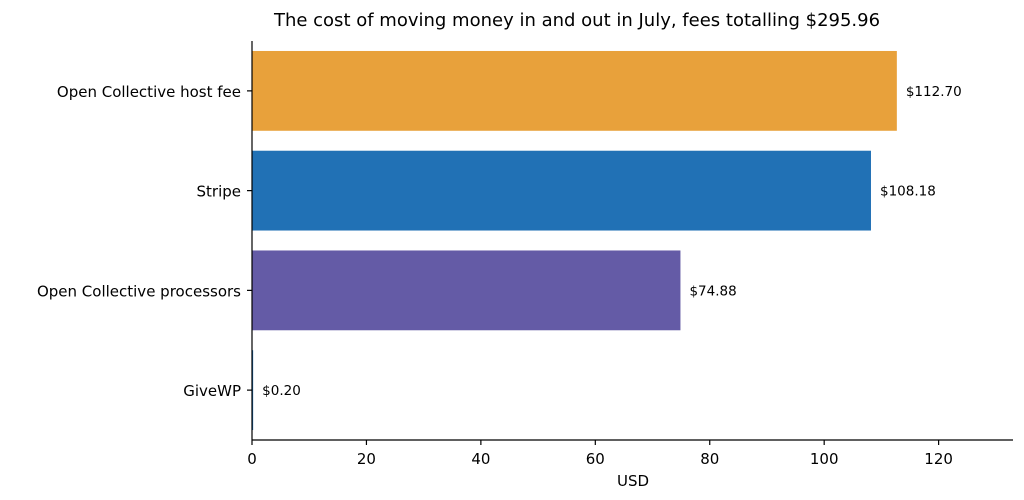  Describe the element at coordinates (709, 459) in the screenshot. I see `x-tick-label-4: 80` at that location.